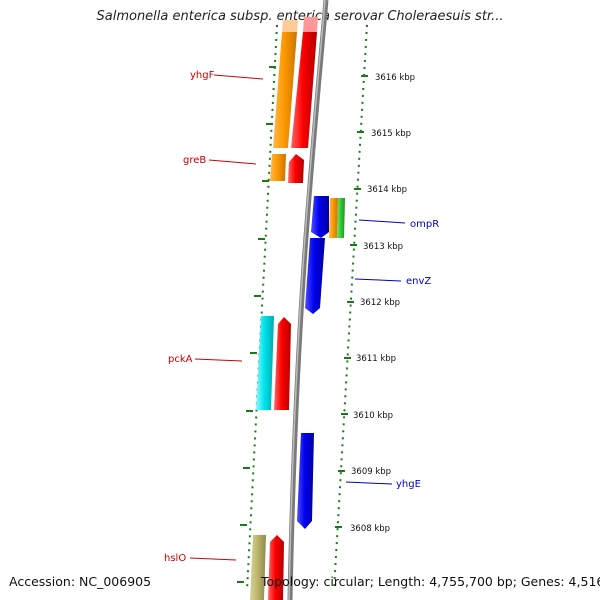 Image resolution: width=600 pixels, height=600 pixels. What do you see at coordinates (395, 78) in the screenshot?
I see `scale-label-3616: 3616 kbp` at bounding box center [395, 78].